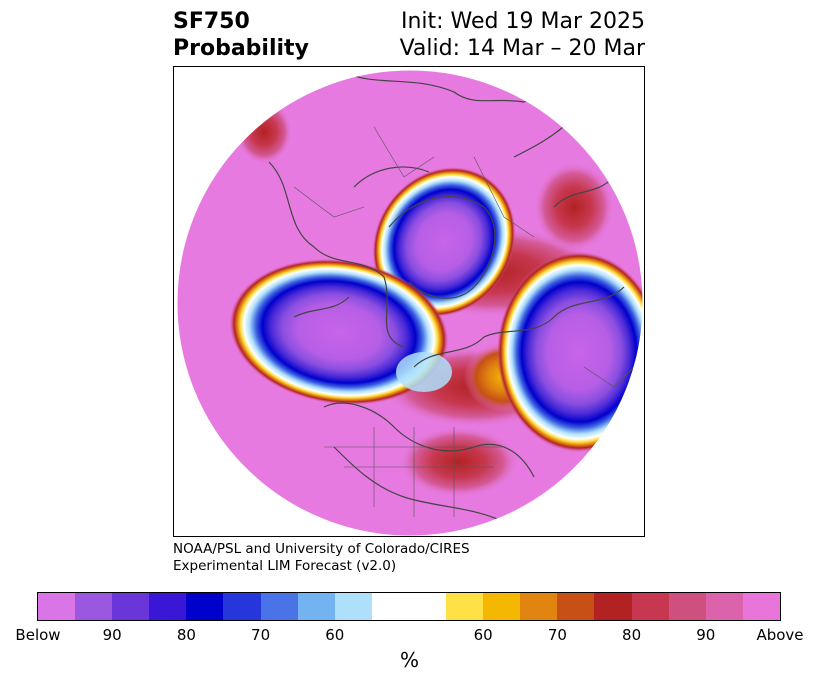 This screenshot has width=819, height=686. What do you see at coordinates (285, 566) in the screenshot?
I see `credit-line-2: Experimental LIM Forecast (v2.0)` at bounding box center [285, 566].